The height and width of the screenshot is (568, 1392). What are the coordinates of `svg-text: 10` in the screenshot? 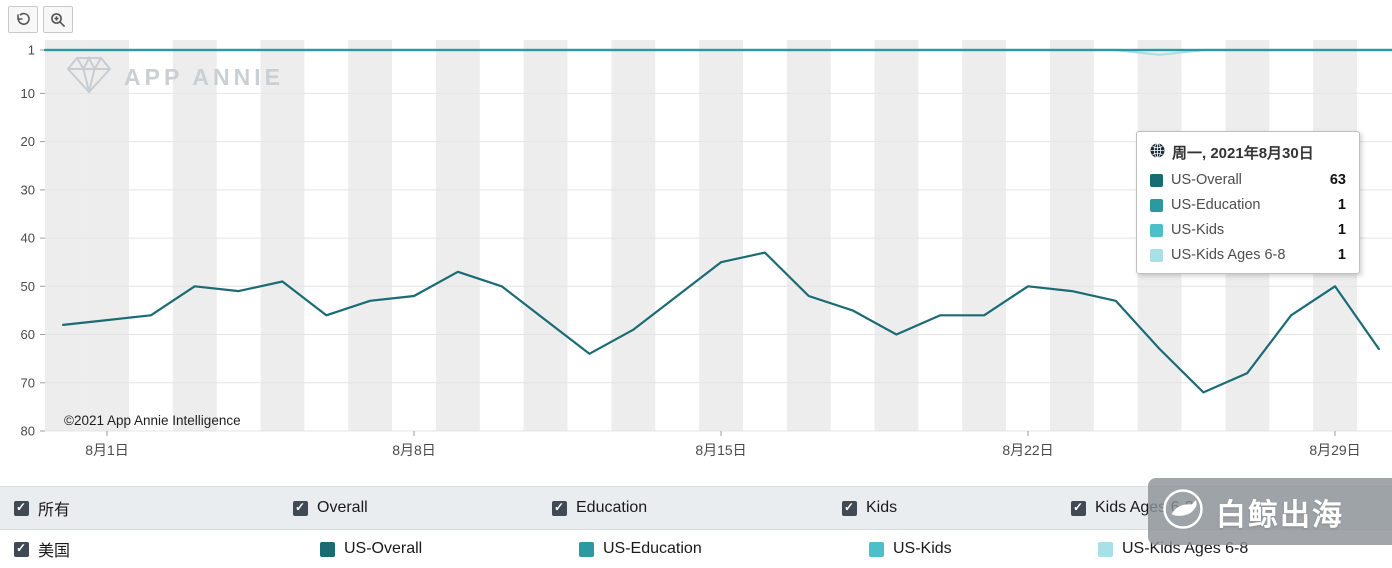 It's located at (28, 93).